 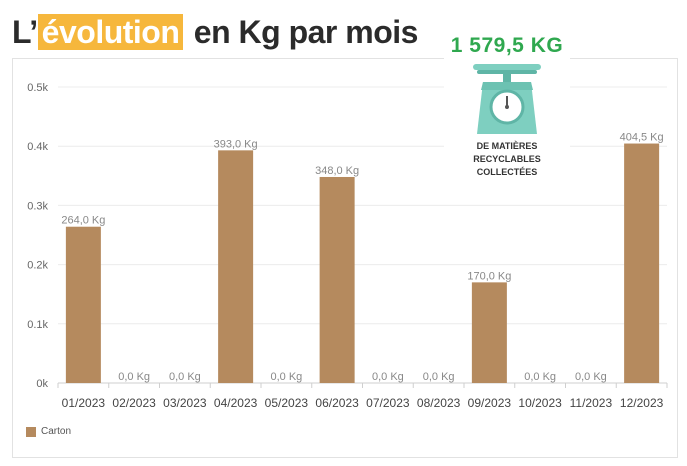 What do you see at coordinates (507, 99) in the screenshot?
I see `scale-icon` at bounding box center [507, 99].